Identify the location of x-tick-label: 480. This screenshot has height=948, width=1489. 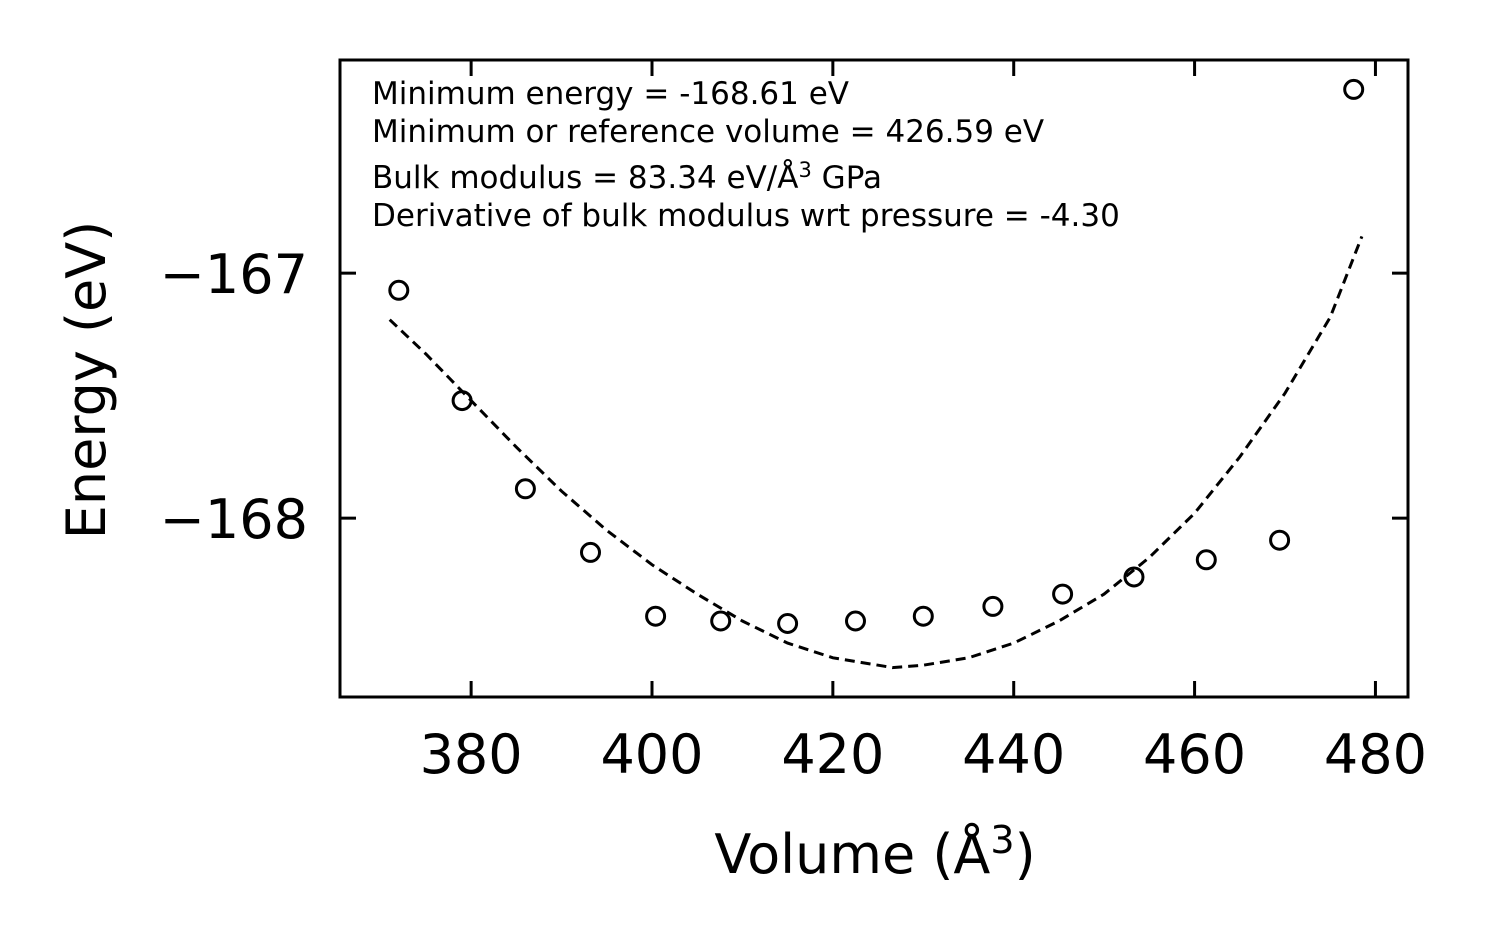
(1375, 754).